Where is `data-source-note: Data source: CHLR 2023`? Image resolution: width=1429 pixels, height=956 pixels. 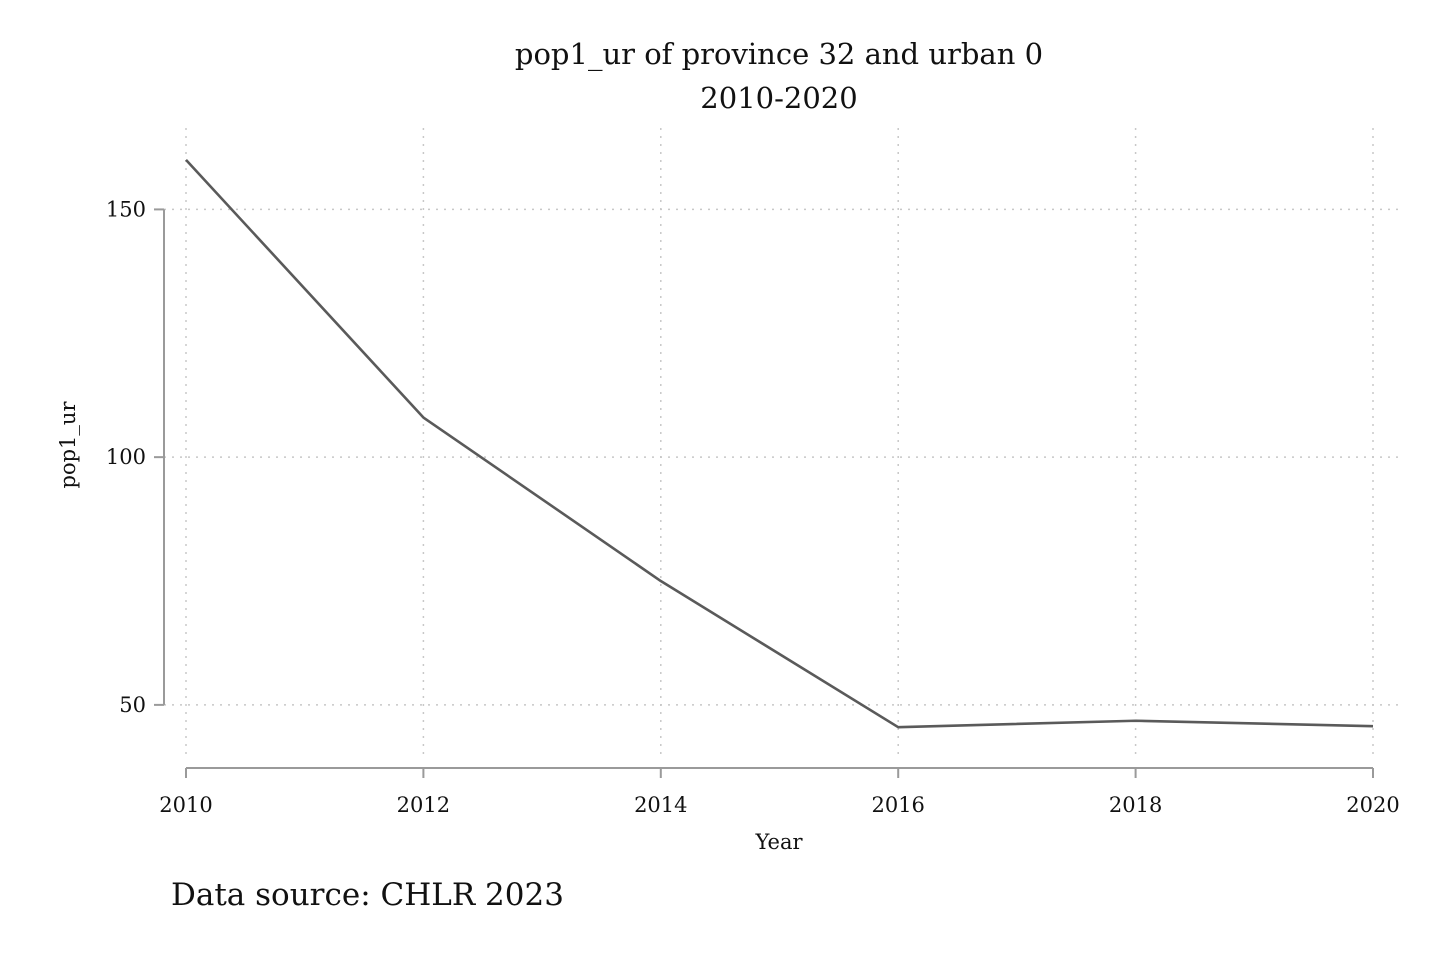
data-source-note: Data source: CHLR 2023 is located at coordinates (367, 895).